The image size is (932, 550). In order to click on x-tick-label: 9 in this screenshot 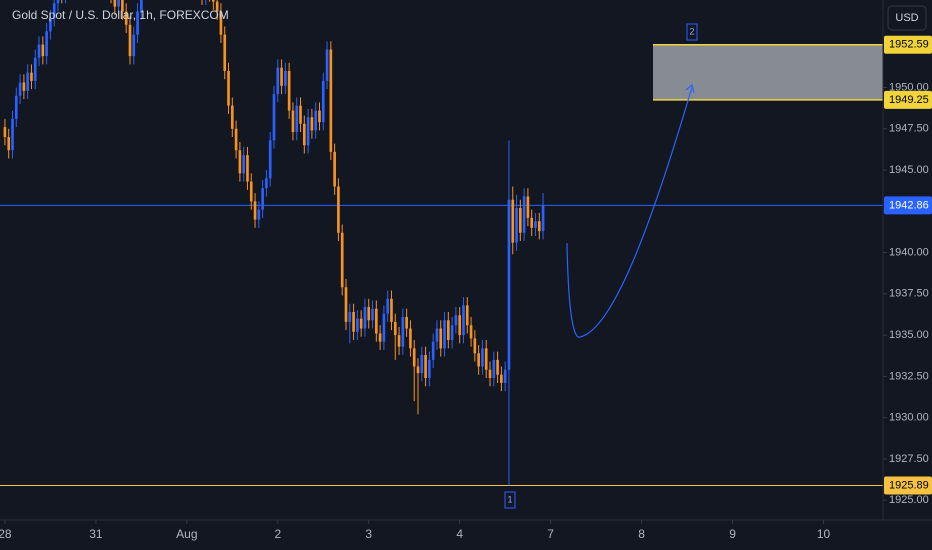, I will do `click(732, 534)`.